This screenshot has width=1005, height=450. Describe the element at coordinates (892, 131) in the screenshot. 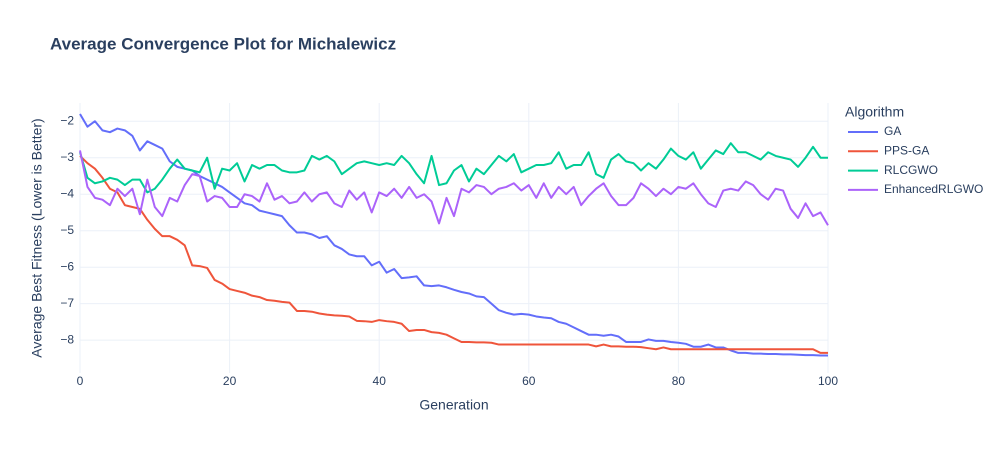

I see `legend-label: GA` at that location.